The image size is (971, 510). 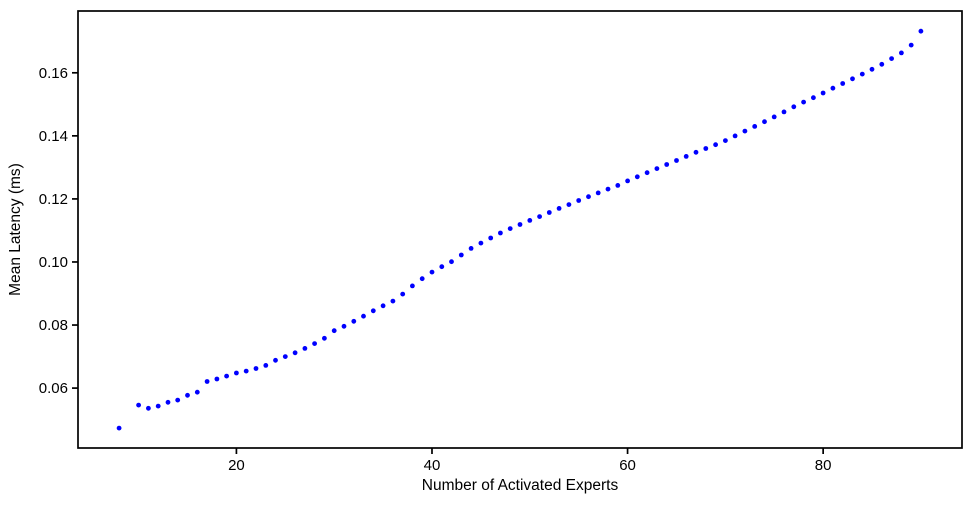 What do you see at coordinates (432, 465) in the screenshot?
I see `x-tick-label: 40` at bounding box center [432, 465].